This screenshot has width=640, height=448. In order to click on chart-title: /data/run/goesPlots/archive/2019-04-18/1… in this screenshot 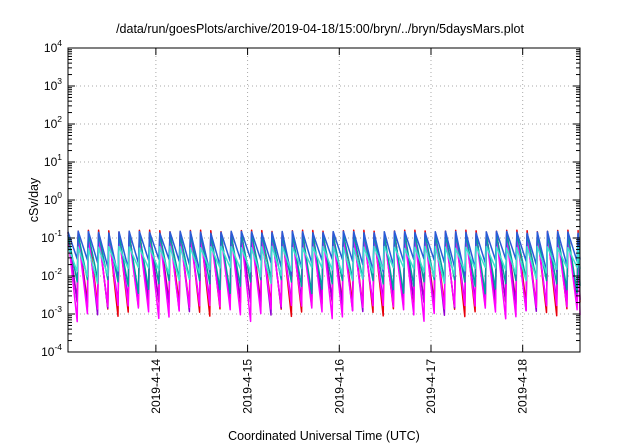, I will do `click(320, 29)`.